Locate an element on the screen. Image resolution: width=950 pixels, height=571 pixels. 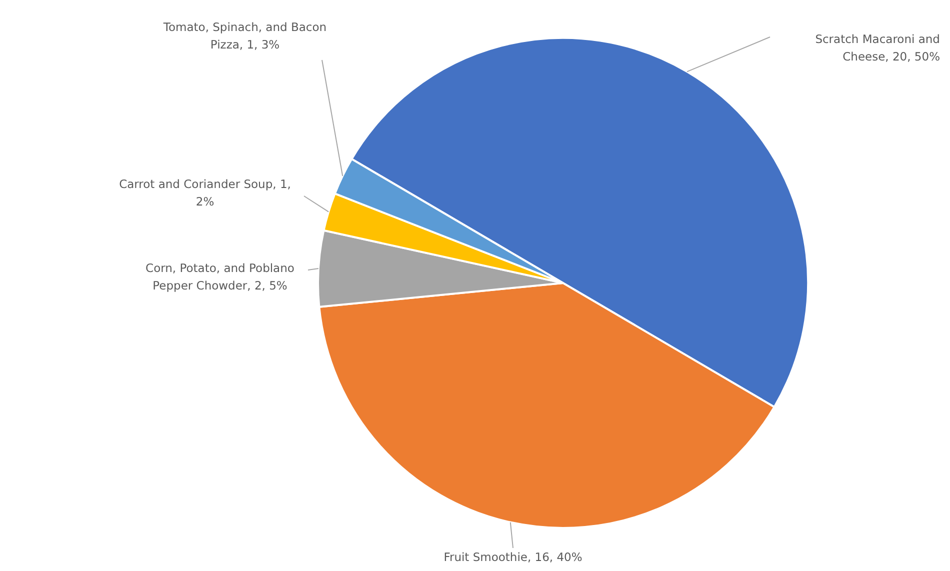
slice-label: Fruit Smoothie, 16, 40% is located at coordinates (513, 557).